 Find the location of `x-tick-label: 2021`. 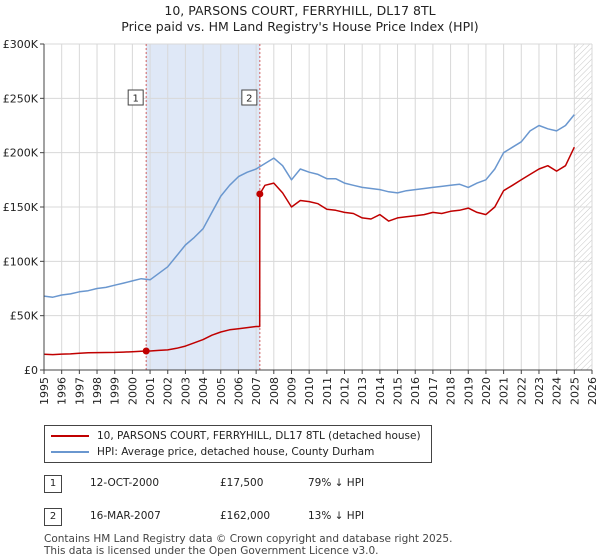

x-tick-label: 2021 is located at coordinates (504, 391).